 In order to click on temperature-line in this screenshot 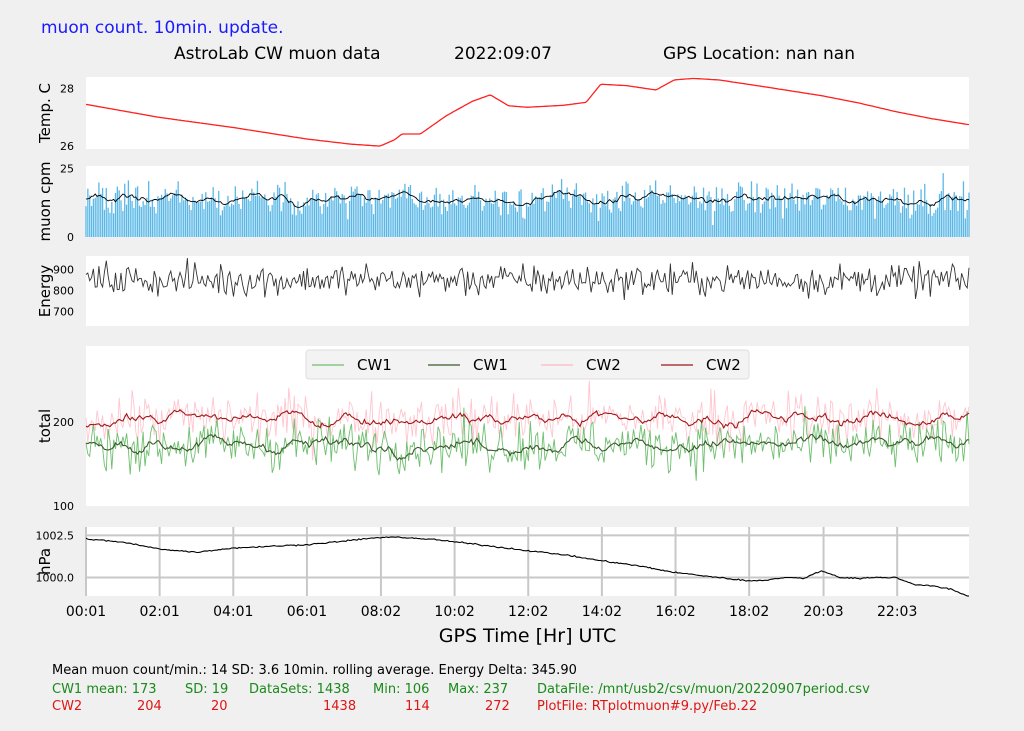, I will do `click(527, 112)`.